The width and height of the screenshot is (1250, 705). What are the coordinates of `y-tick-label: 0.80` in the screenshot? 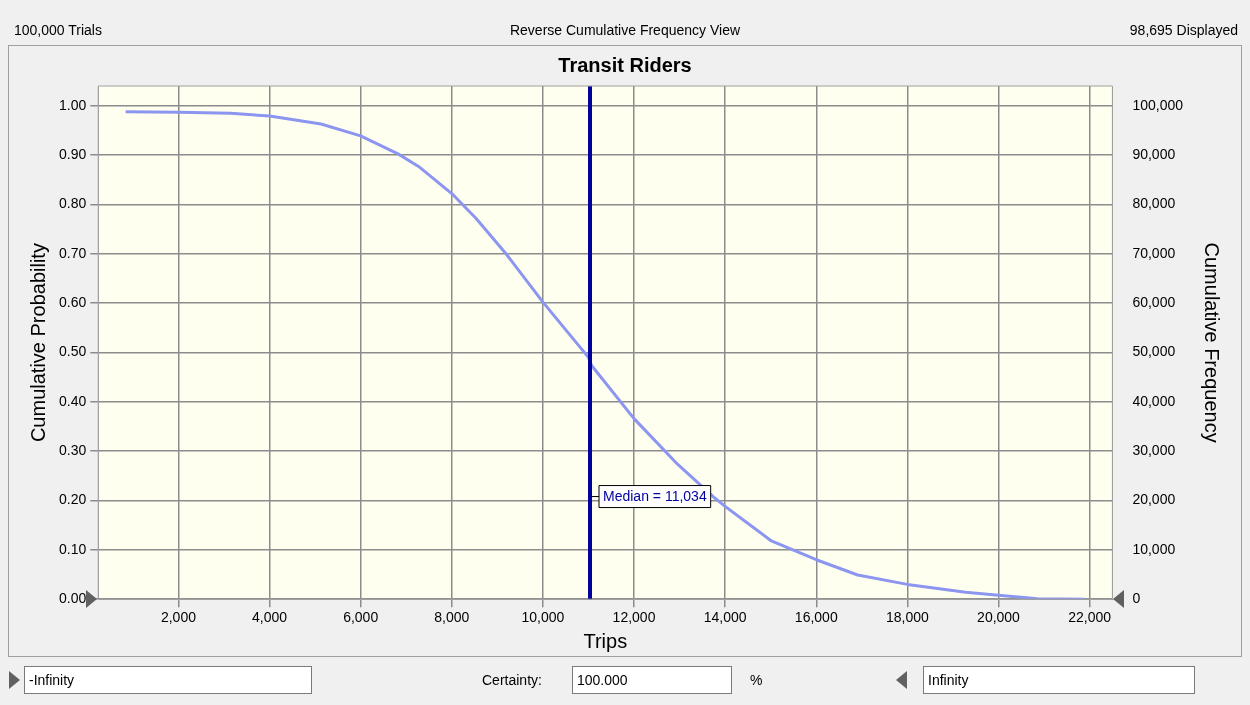 It's located at (73, 203).